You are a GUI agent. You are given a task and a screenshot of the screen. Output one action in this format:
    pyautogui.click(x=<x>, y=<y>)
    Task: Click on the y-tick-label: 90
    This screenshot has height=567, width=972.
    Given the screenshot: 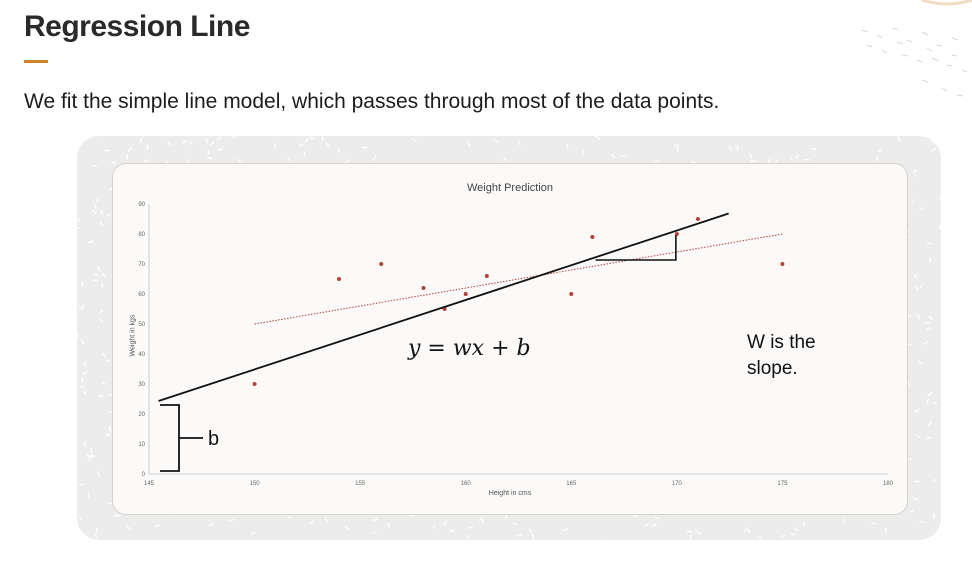 What is the action you would take?
    pyautogui.click(x=141, y=205)
    